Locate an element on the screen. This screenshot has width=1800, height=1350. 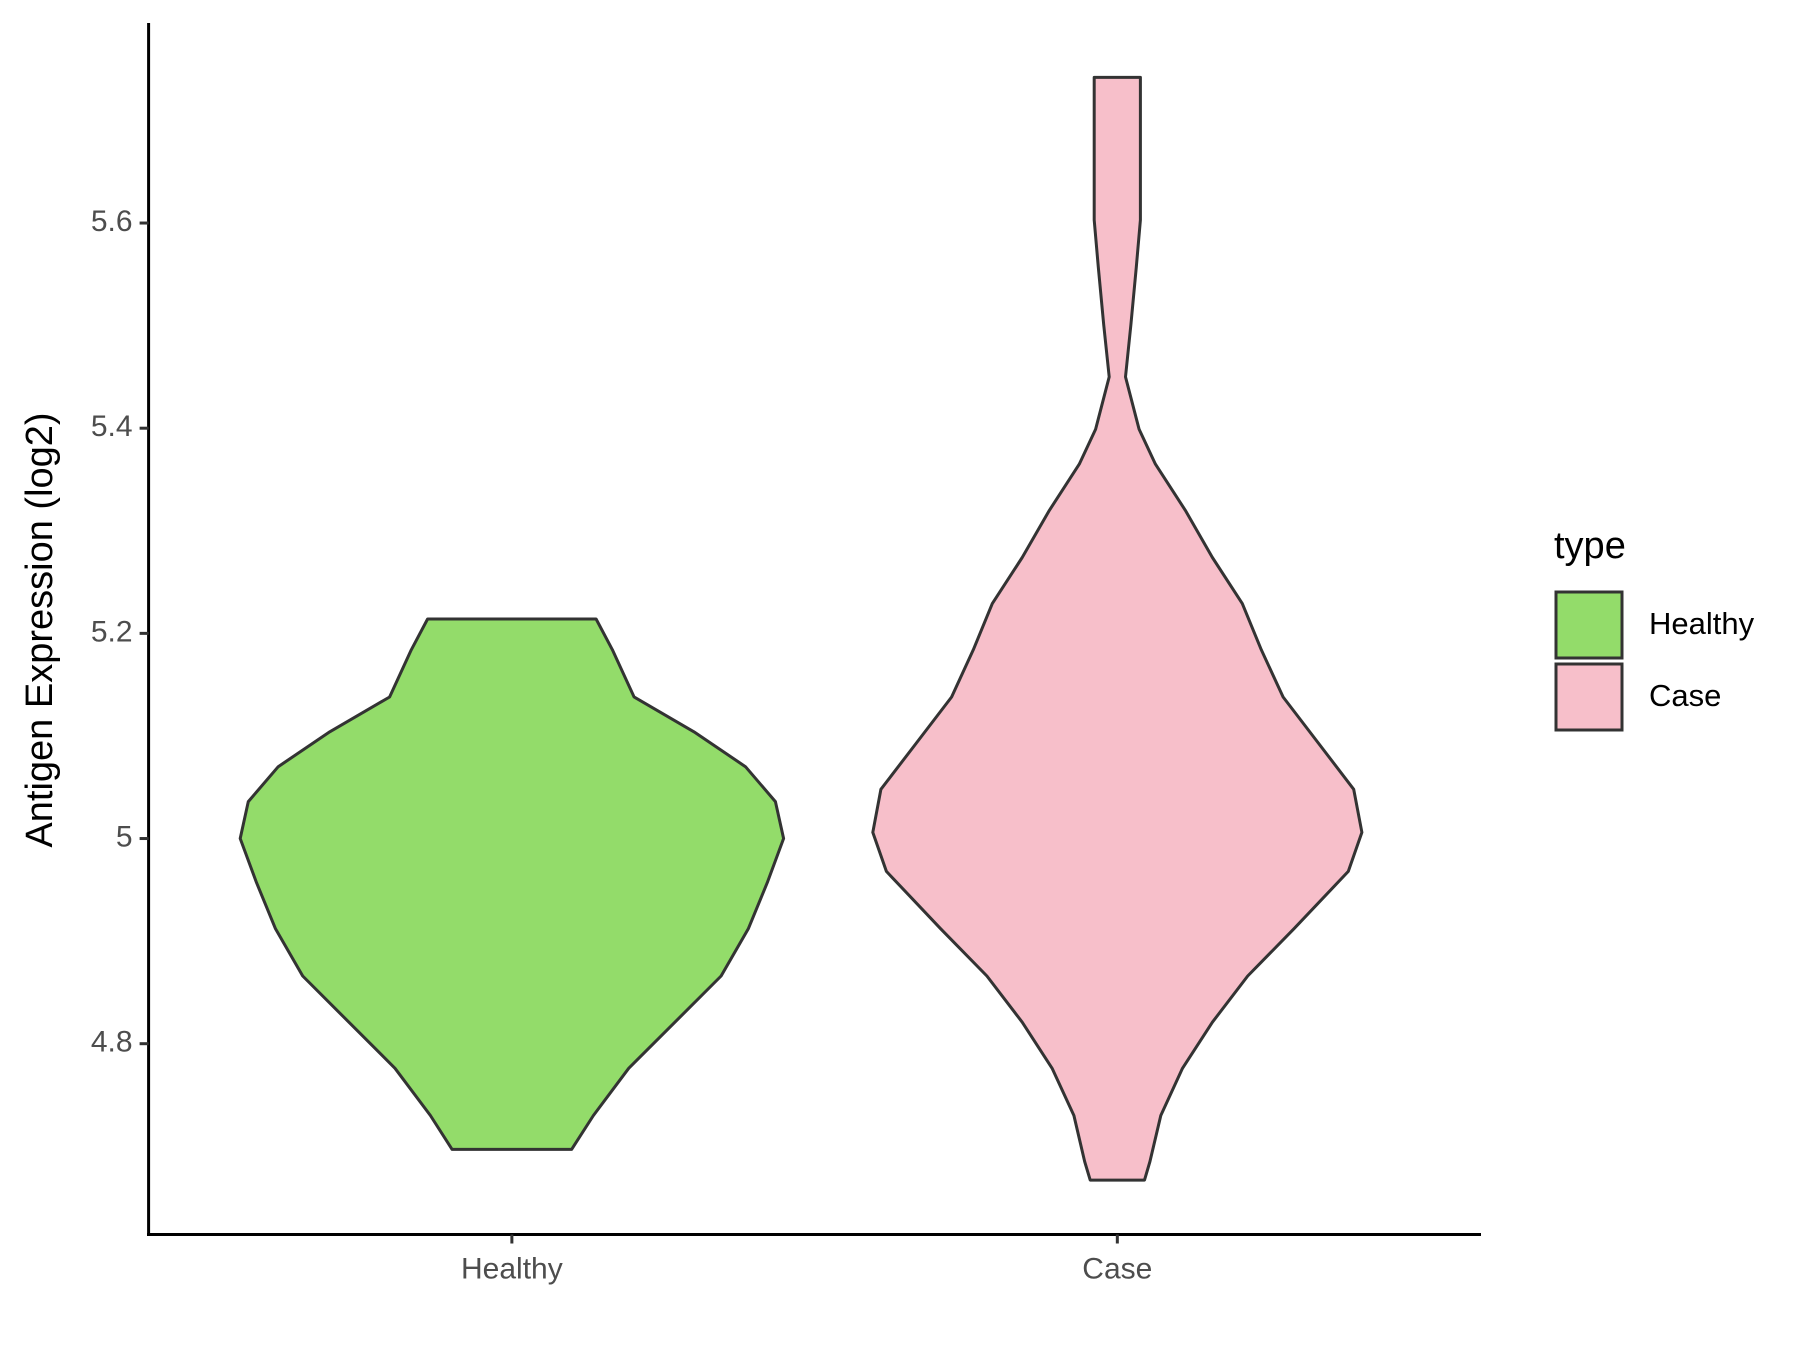
legend-label: Case is located at coordinates (1685, 695).